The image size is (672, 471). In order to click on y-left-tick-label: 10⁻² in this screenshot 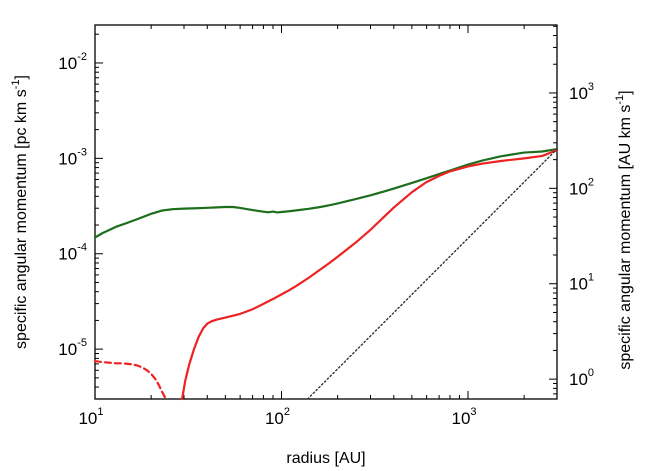, I will do `click(72, 62)`.